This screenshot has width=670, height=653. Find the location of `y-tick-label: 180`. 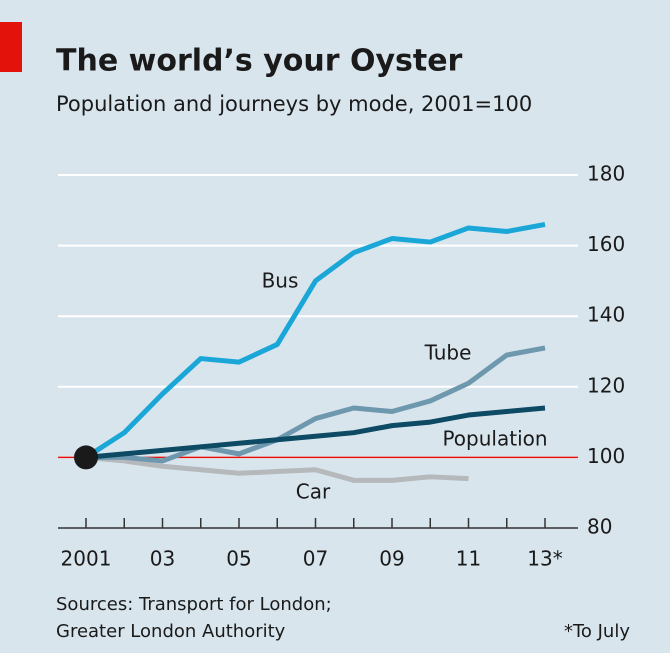

y-tick-label: 180 is located at coordinates (606, 174).